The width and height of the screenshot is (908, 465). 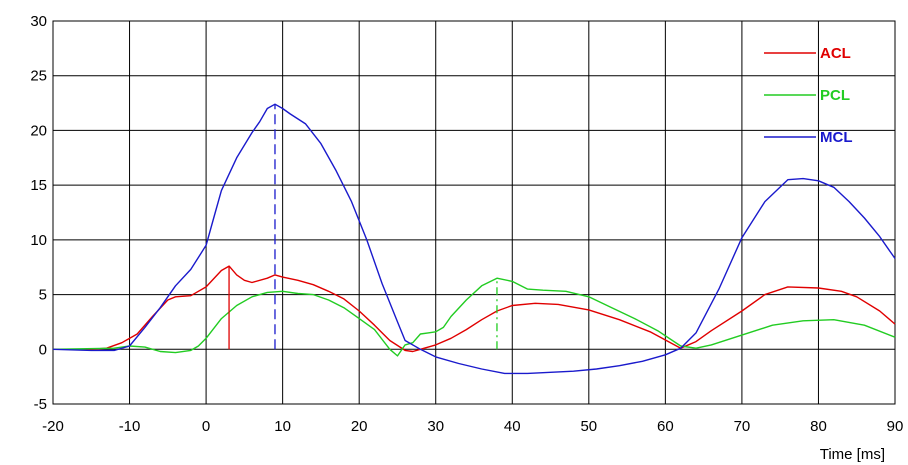 I want to click on x-tick-label: 60, so click(x=665, y=426).